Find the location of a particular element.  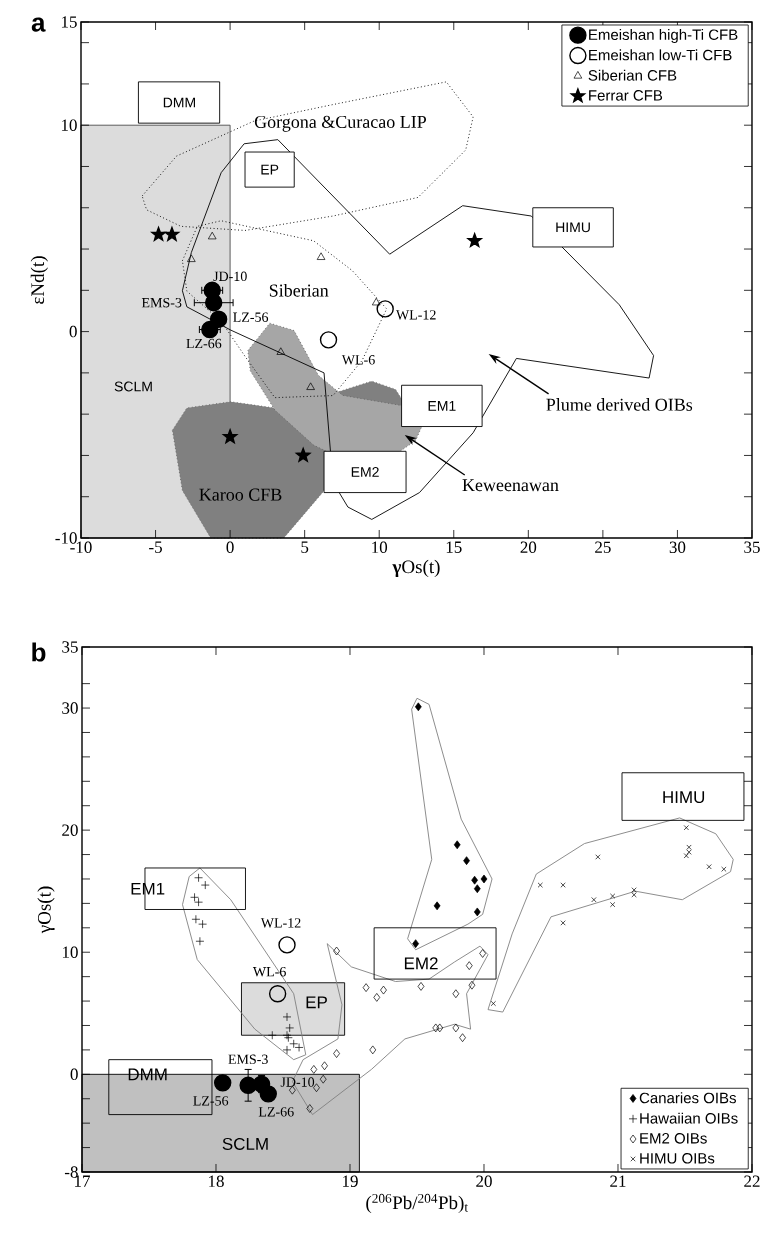

x-tick-label: 35 is located at coordinates (752, 547).